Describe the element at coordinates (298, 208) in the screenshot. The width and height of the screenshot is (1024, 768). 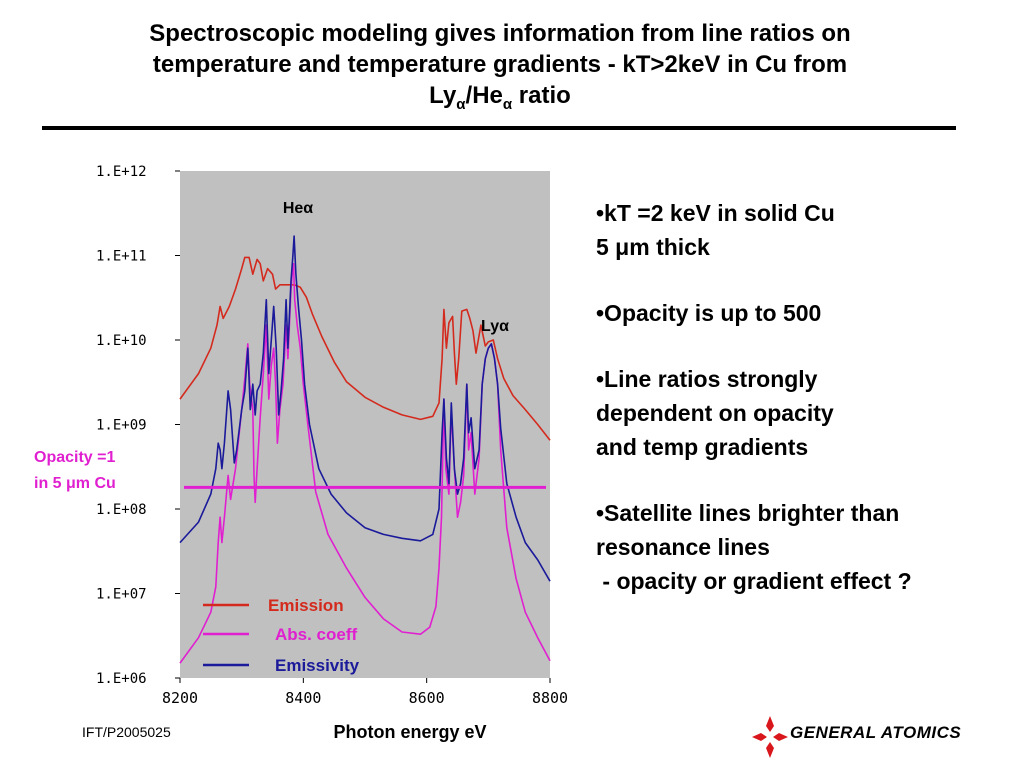
I see `annotation-he-alpha: Heα` at that location.